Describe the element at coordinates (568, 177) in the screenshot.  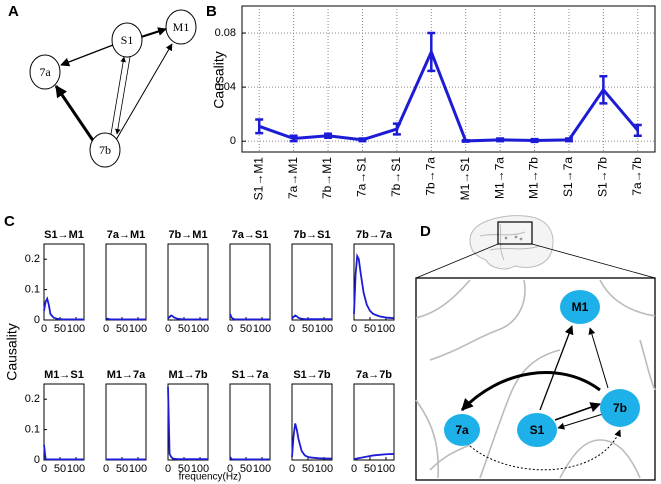
I see `x-tick-label: S1→7a` at that location.